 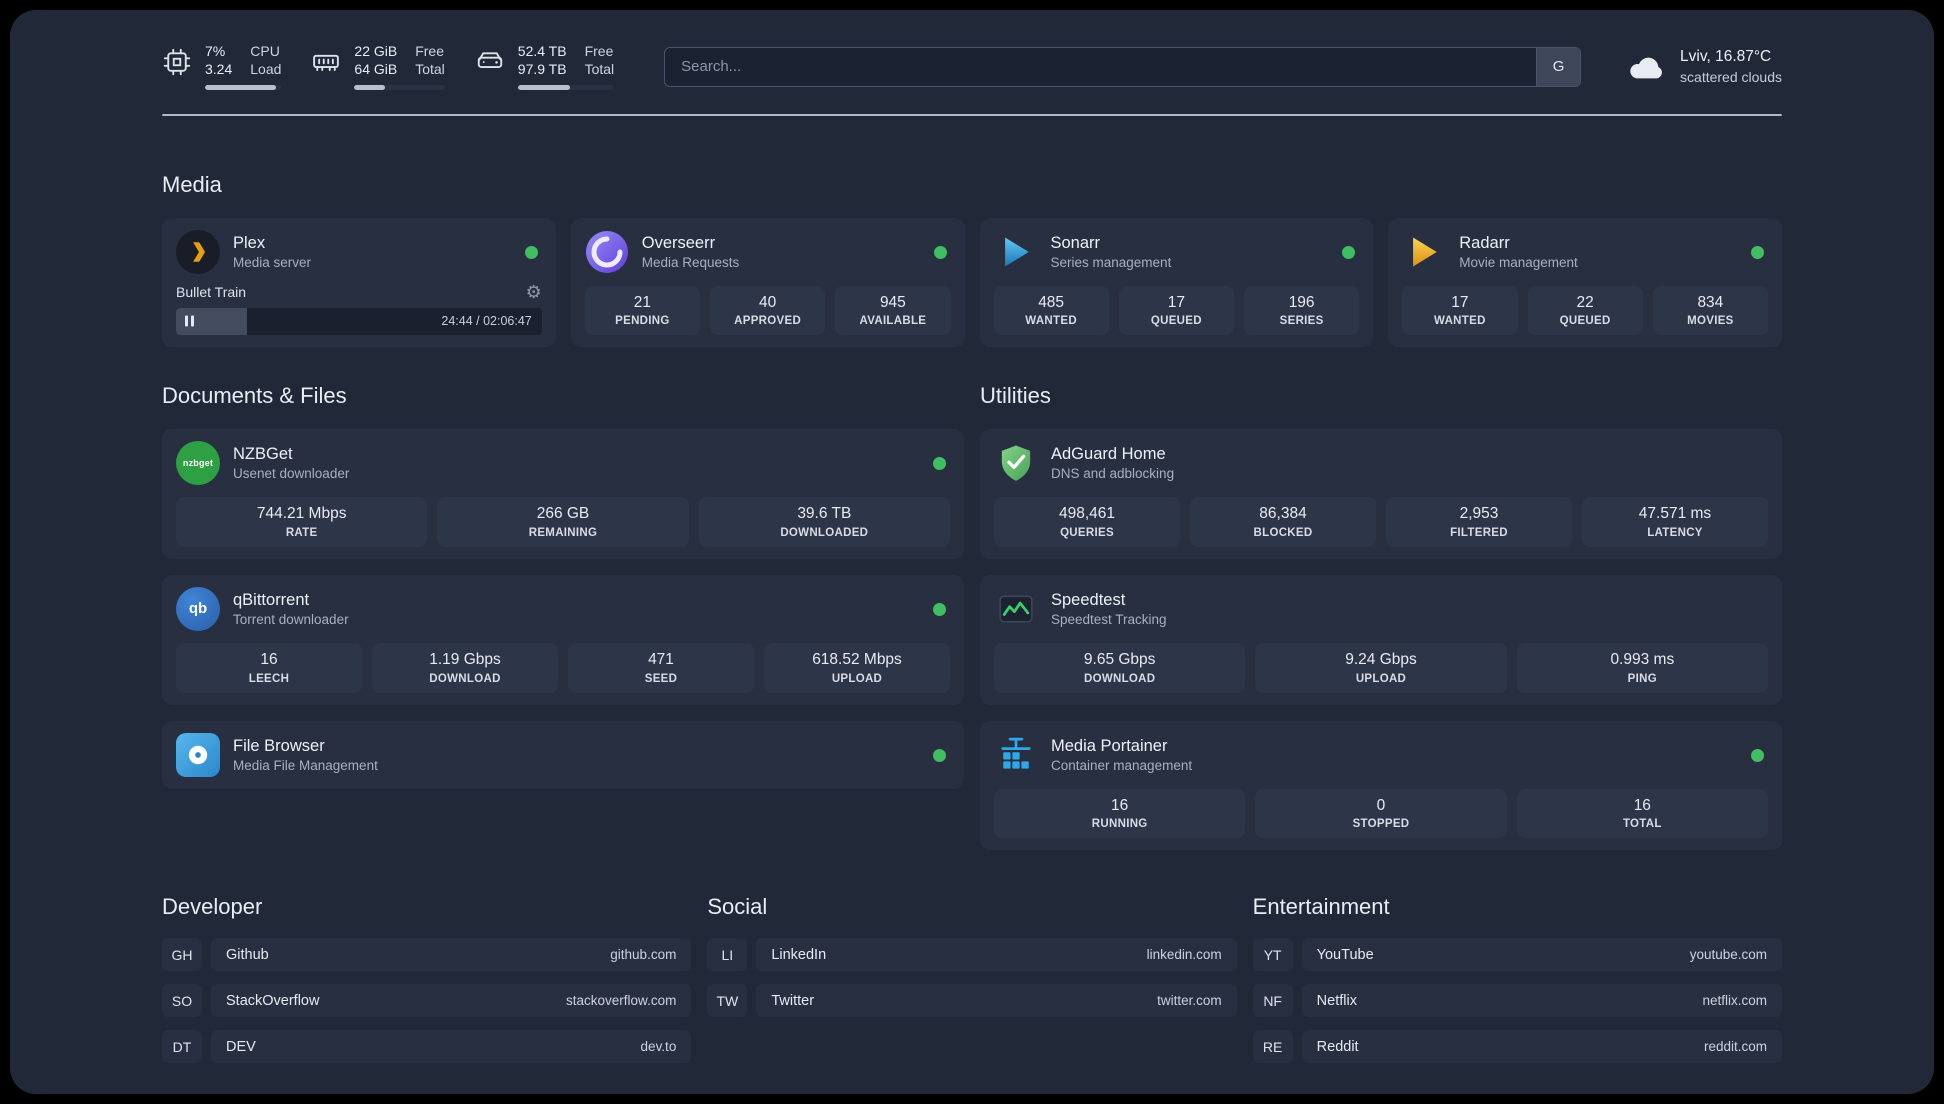 What do you see at coordinates (563, 514) in the screenshot?
I see `stat-value: 266 GB` at bounding box center [563, 514].